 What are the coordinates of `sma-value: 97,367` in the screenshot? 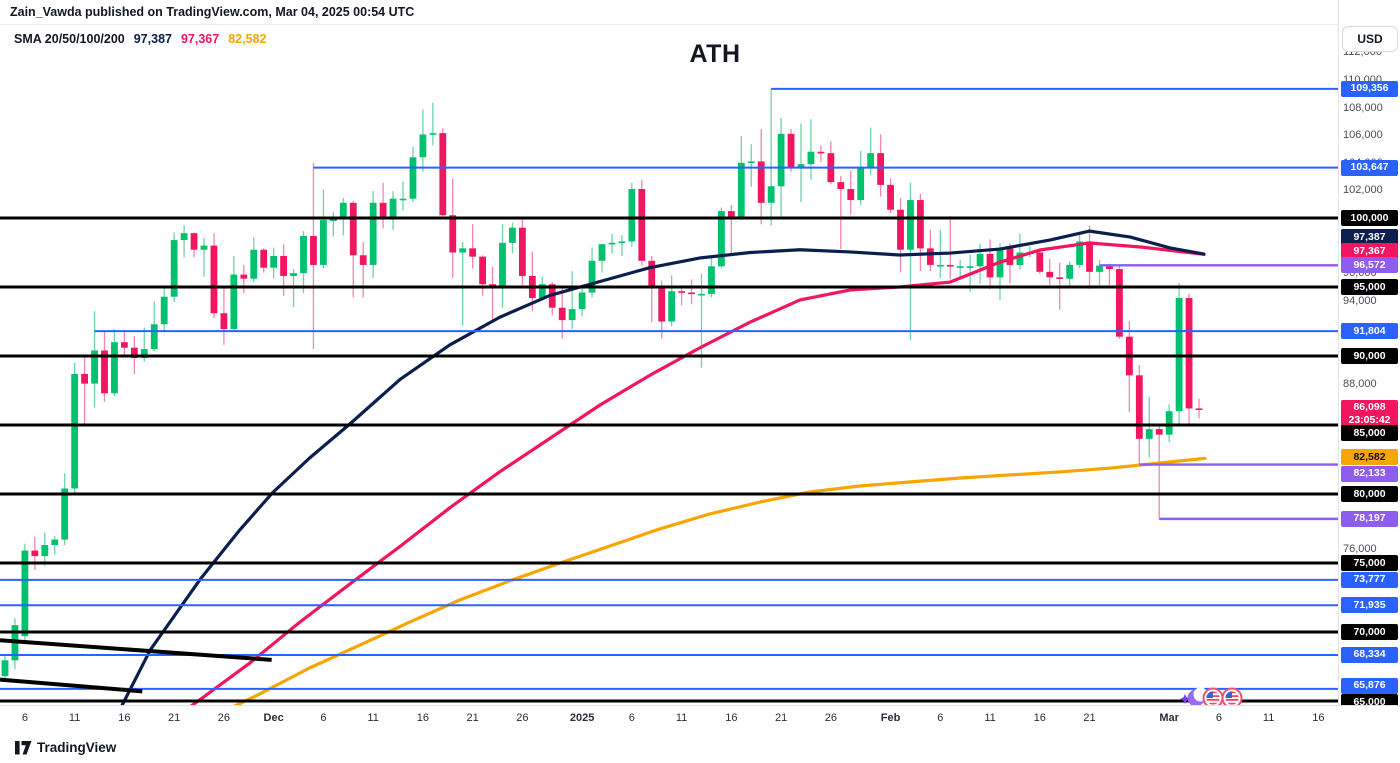 It's located at (200, 39).